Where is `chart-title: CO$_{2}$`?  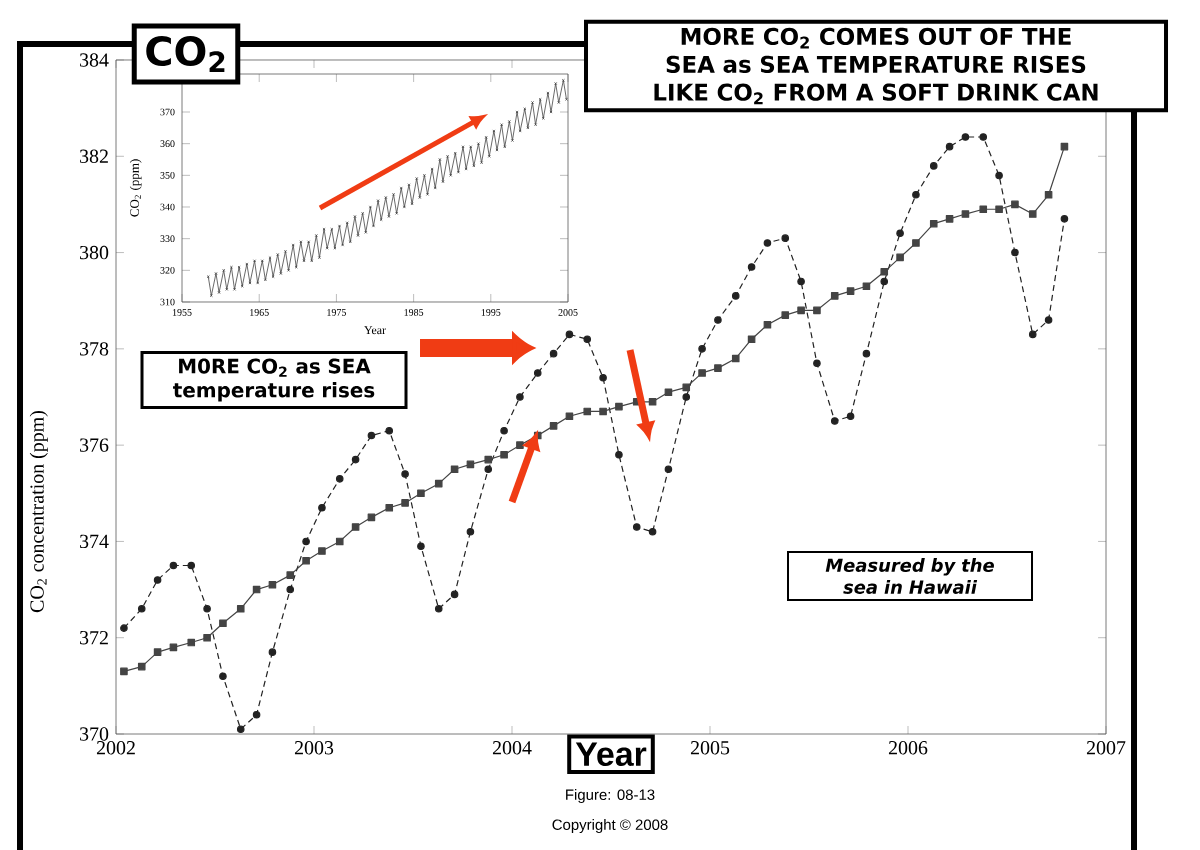 chart-title: CO$_{2}$ is located at coordinates (185, 54).